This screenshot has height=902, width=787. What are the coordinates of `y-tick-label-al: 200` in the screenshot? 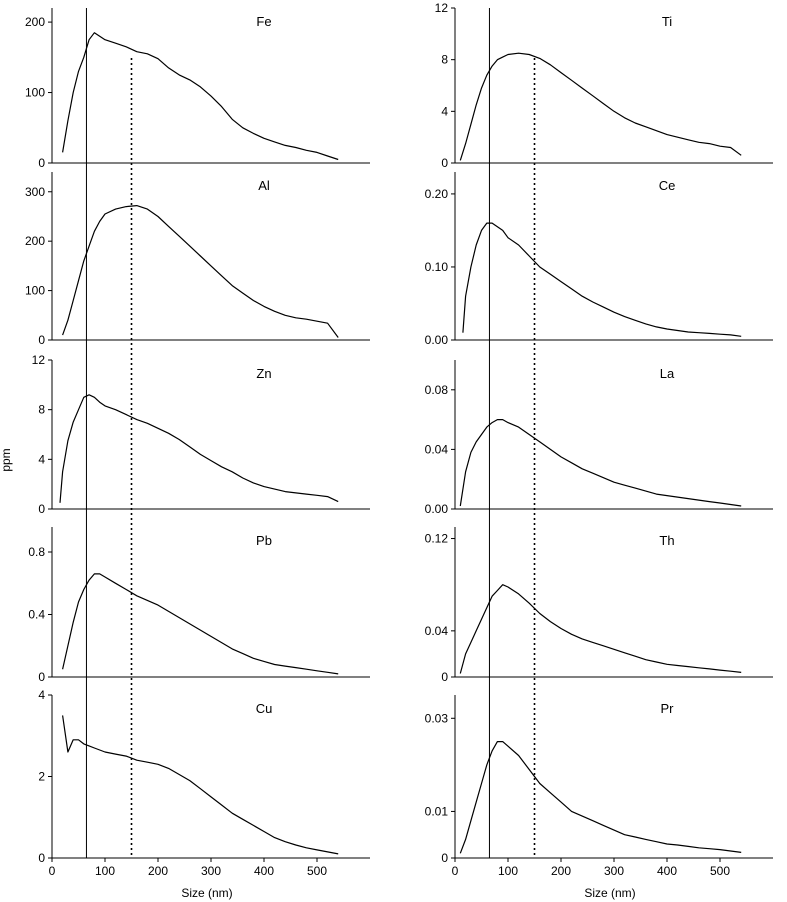 It's located at (35, 241).